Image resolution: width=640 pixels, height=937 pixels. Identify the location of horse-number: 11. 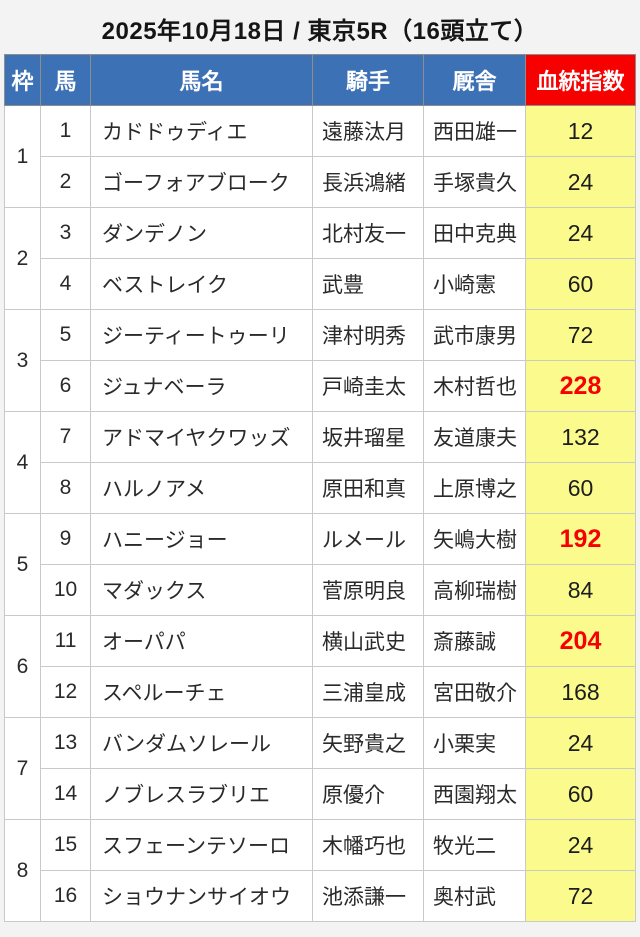
(65, 641).